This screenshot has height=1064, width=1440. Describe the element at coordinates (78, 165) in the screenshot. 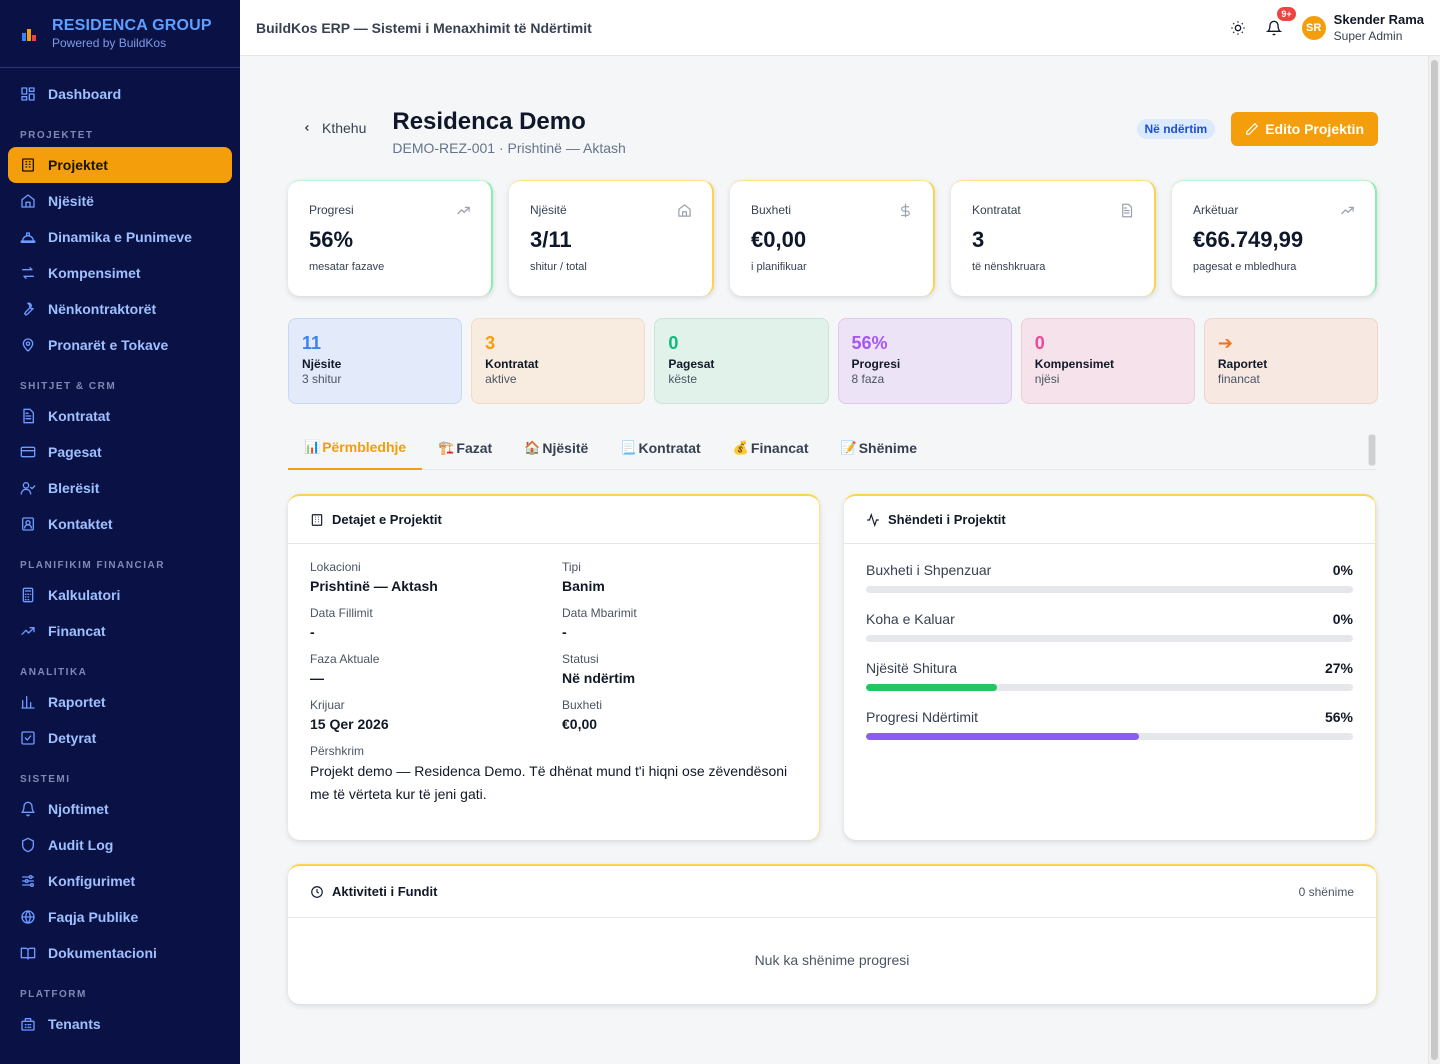

I see `sidebar-item-label: Projektet` at that location.